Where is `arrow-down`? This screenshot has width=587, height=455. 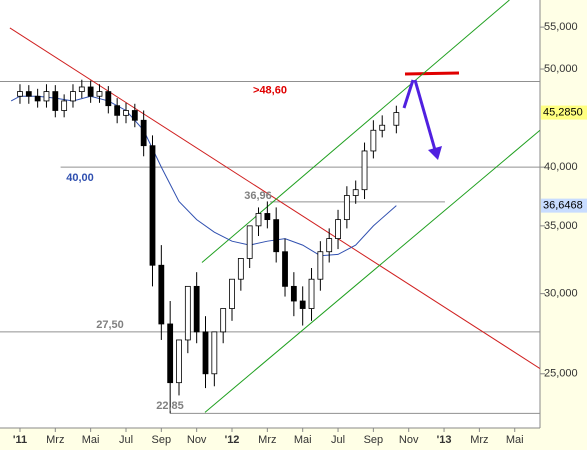 arrow-down is located at coordinates (425, 115).